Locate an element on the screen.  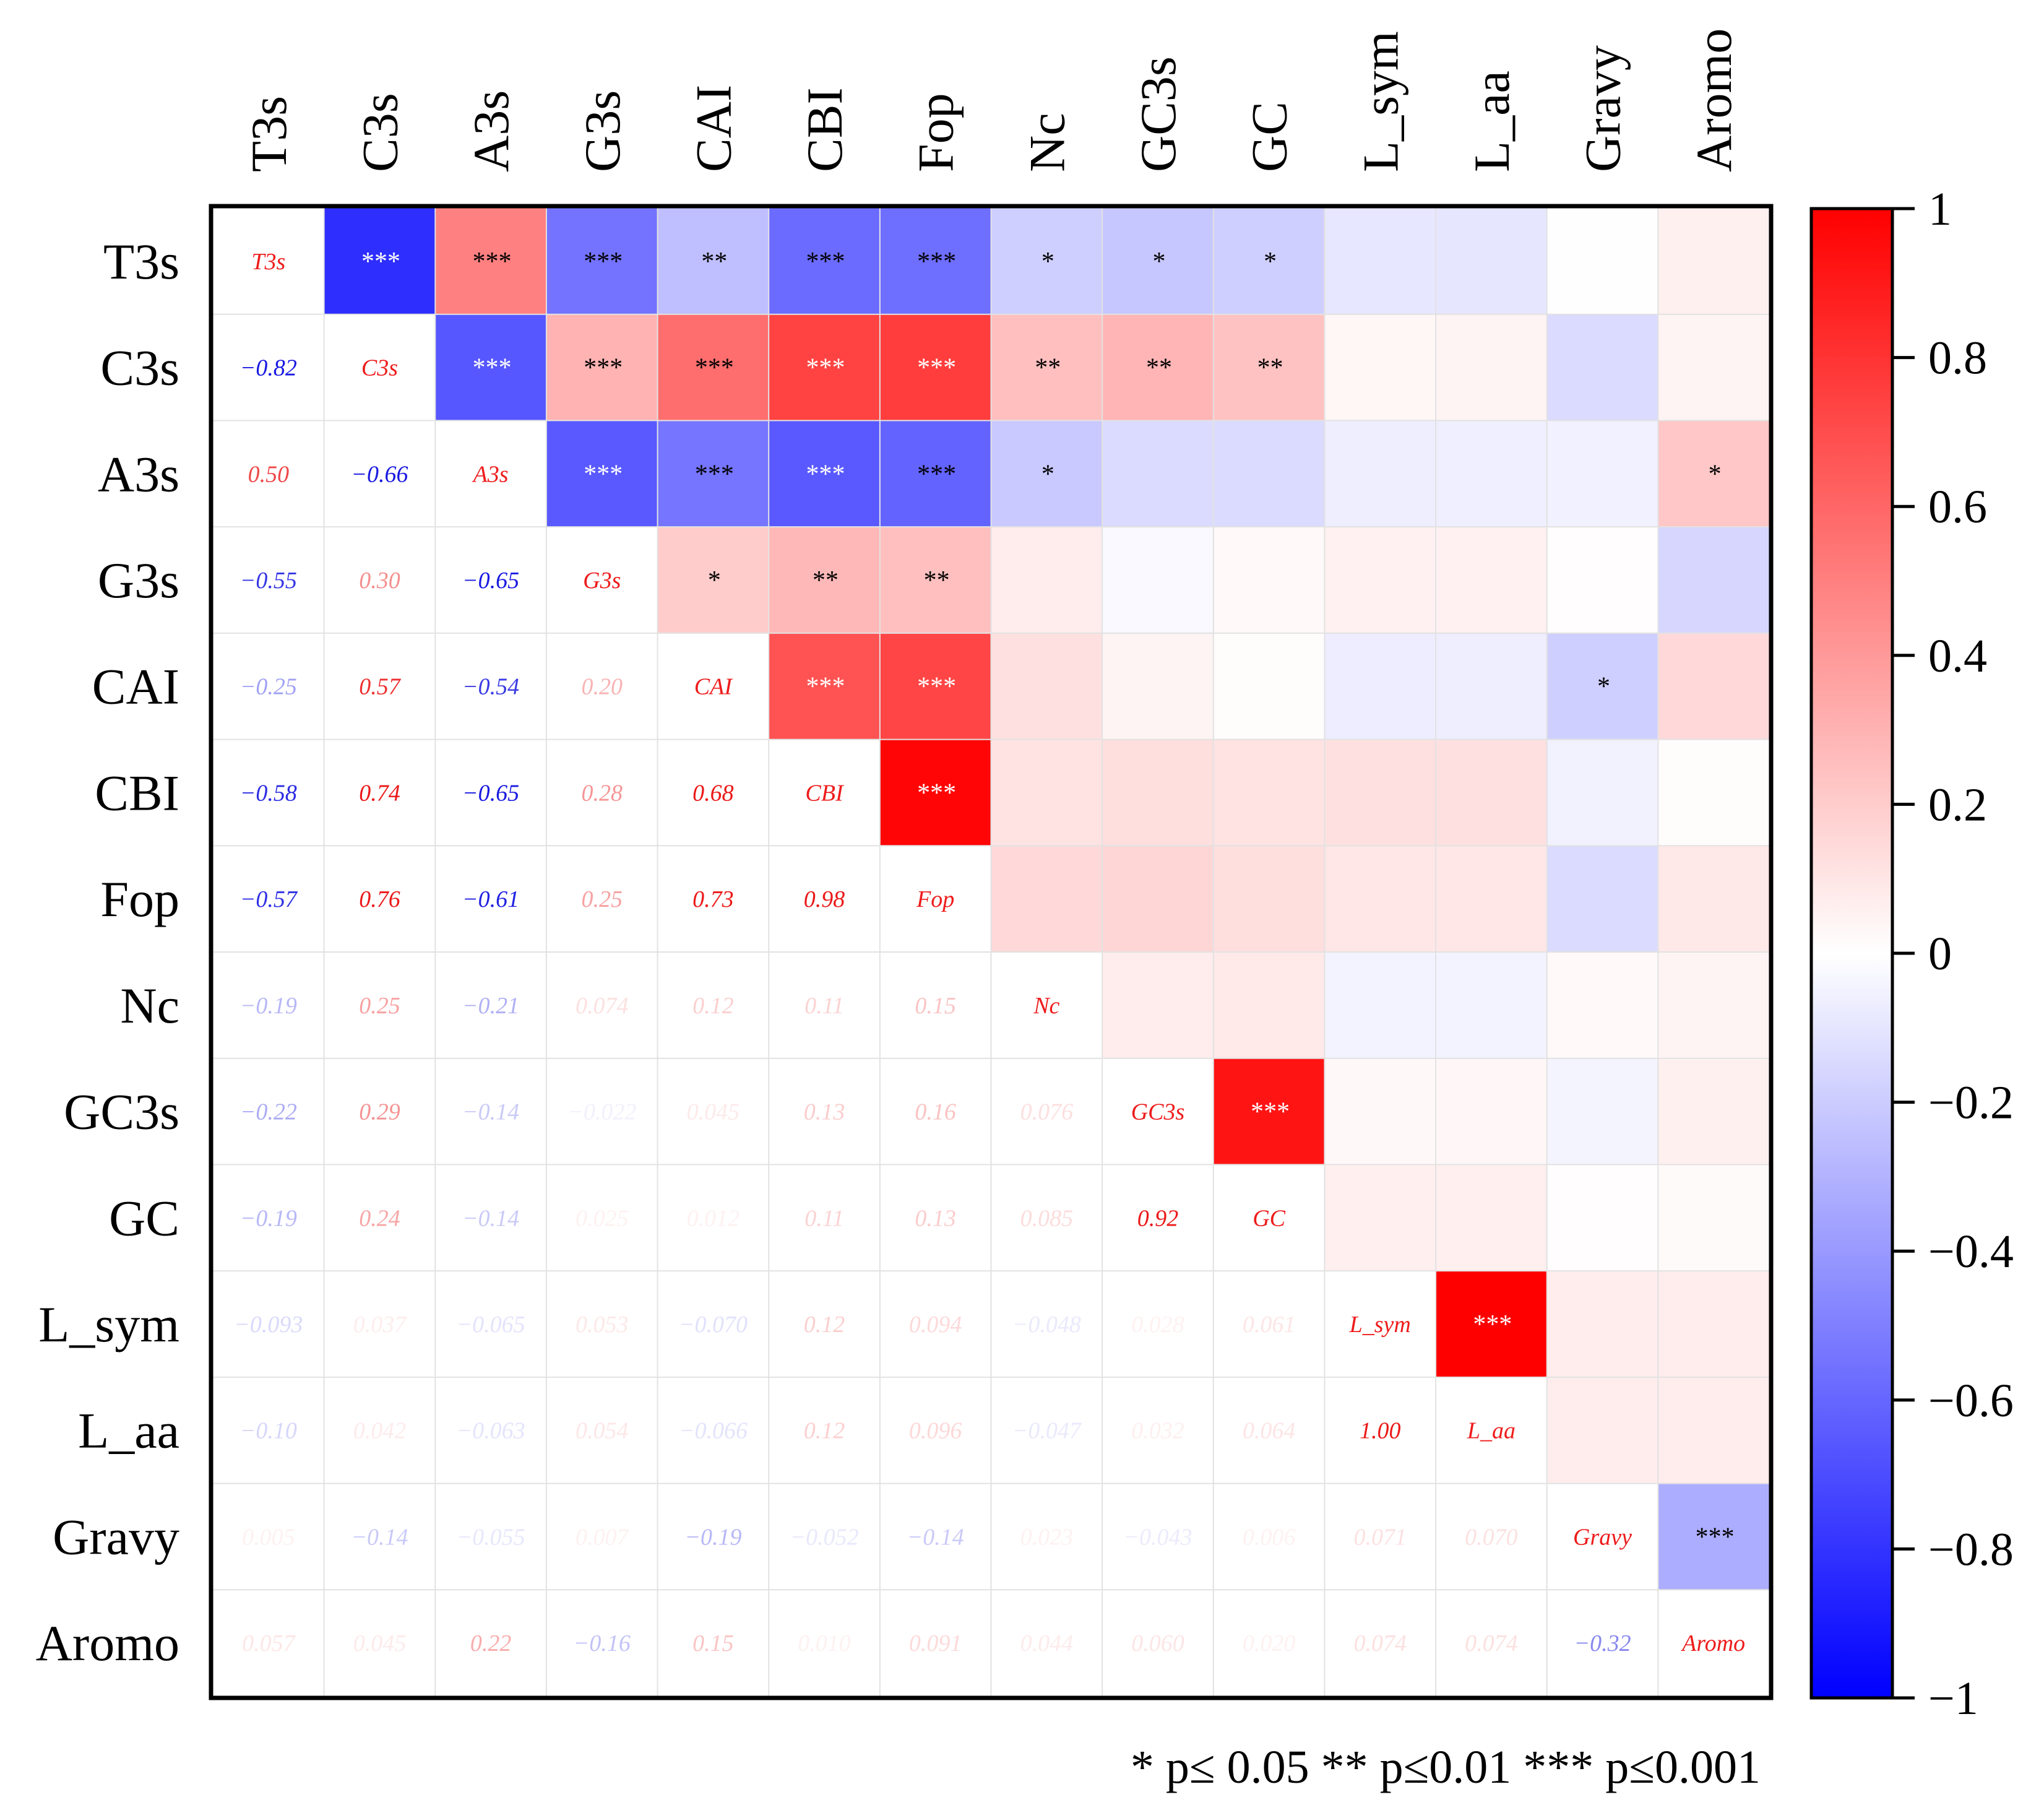
correlation-value: 0.023 is located at coordinates (1047, 1537).